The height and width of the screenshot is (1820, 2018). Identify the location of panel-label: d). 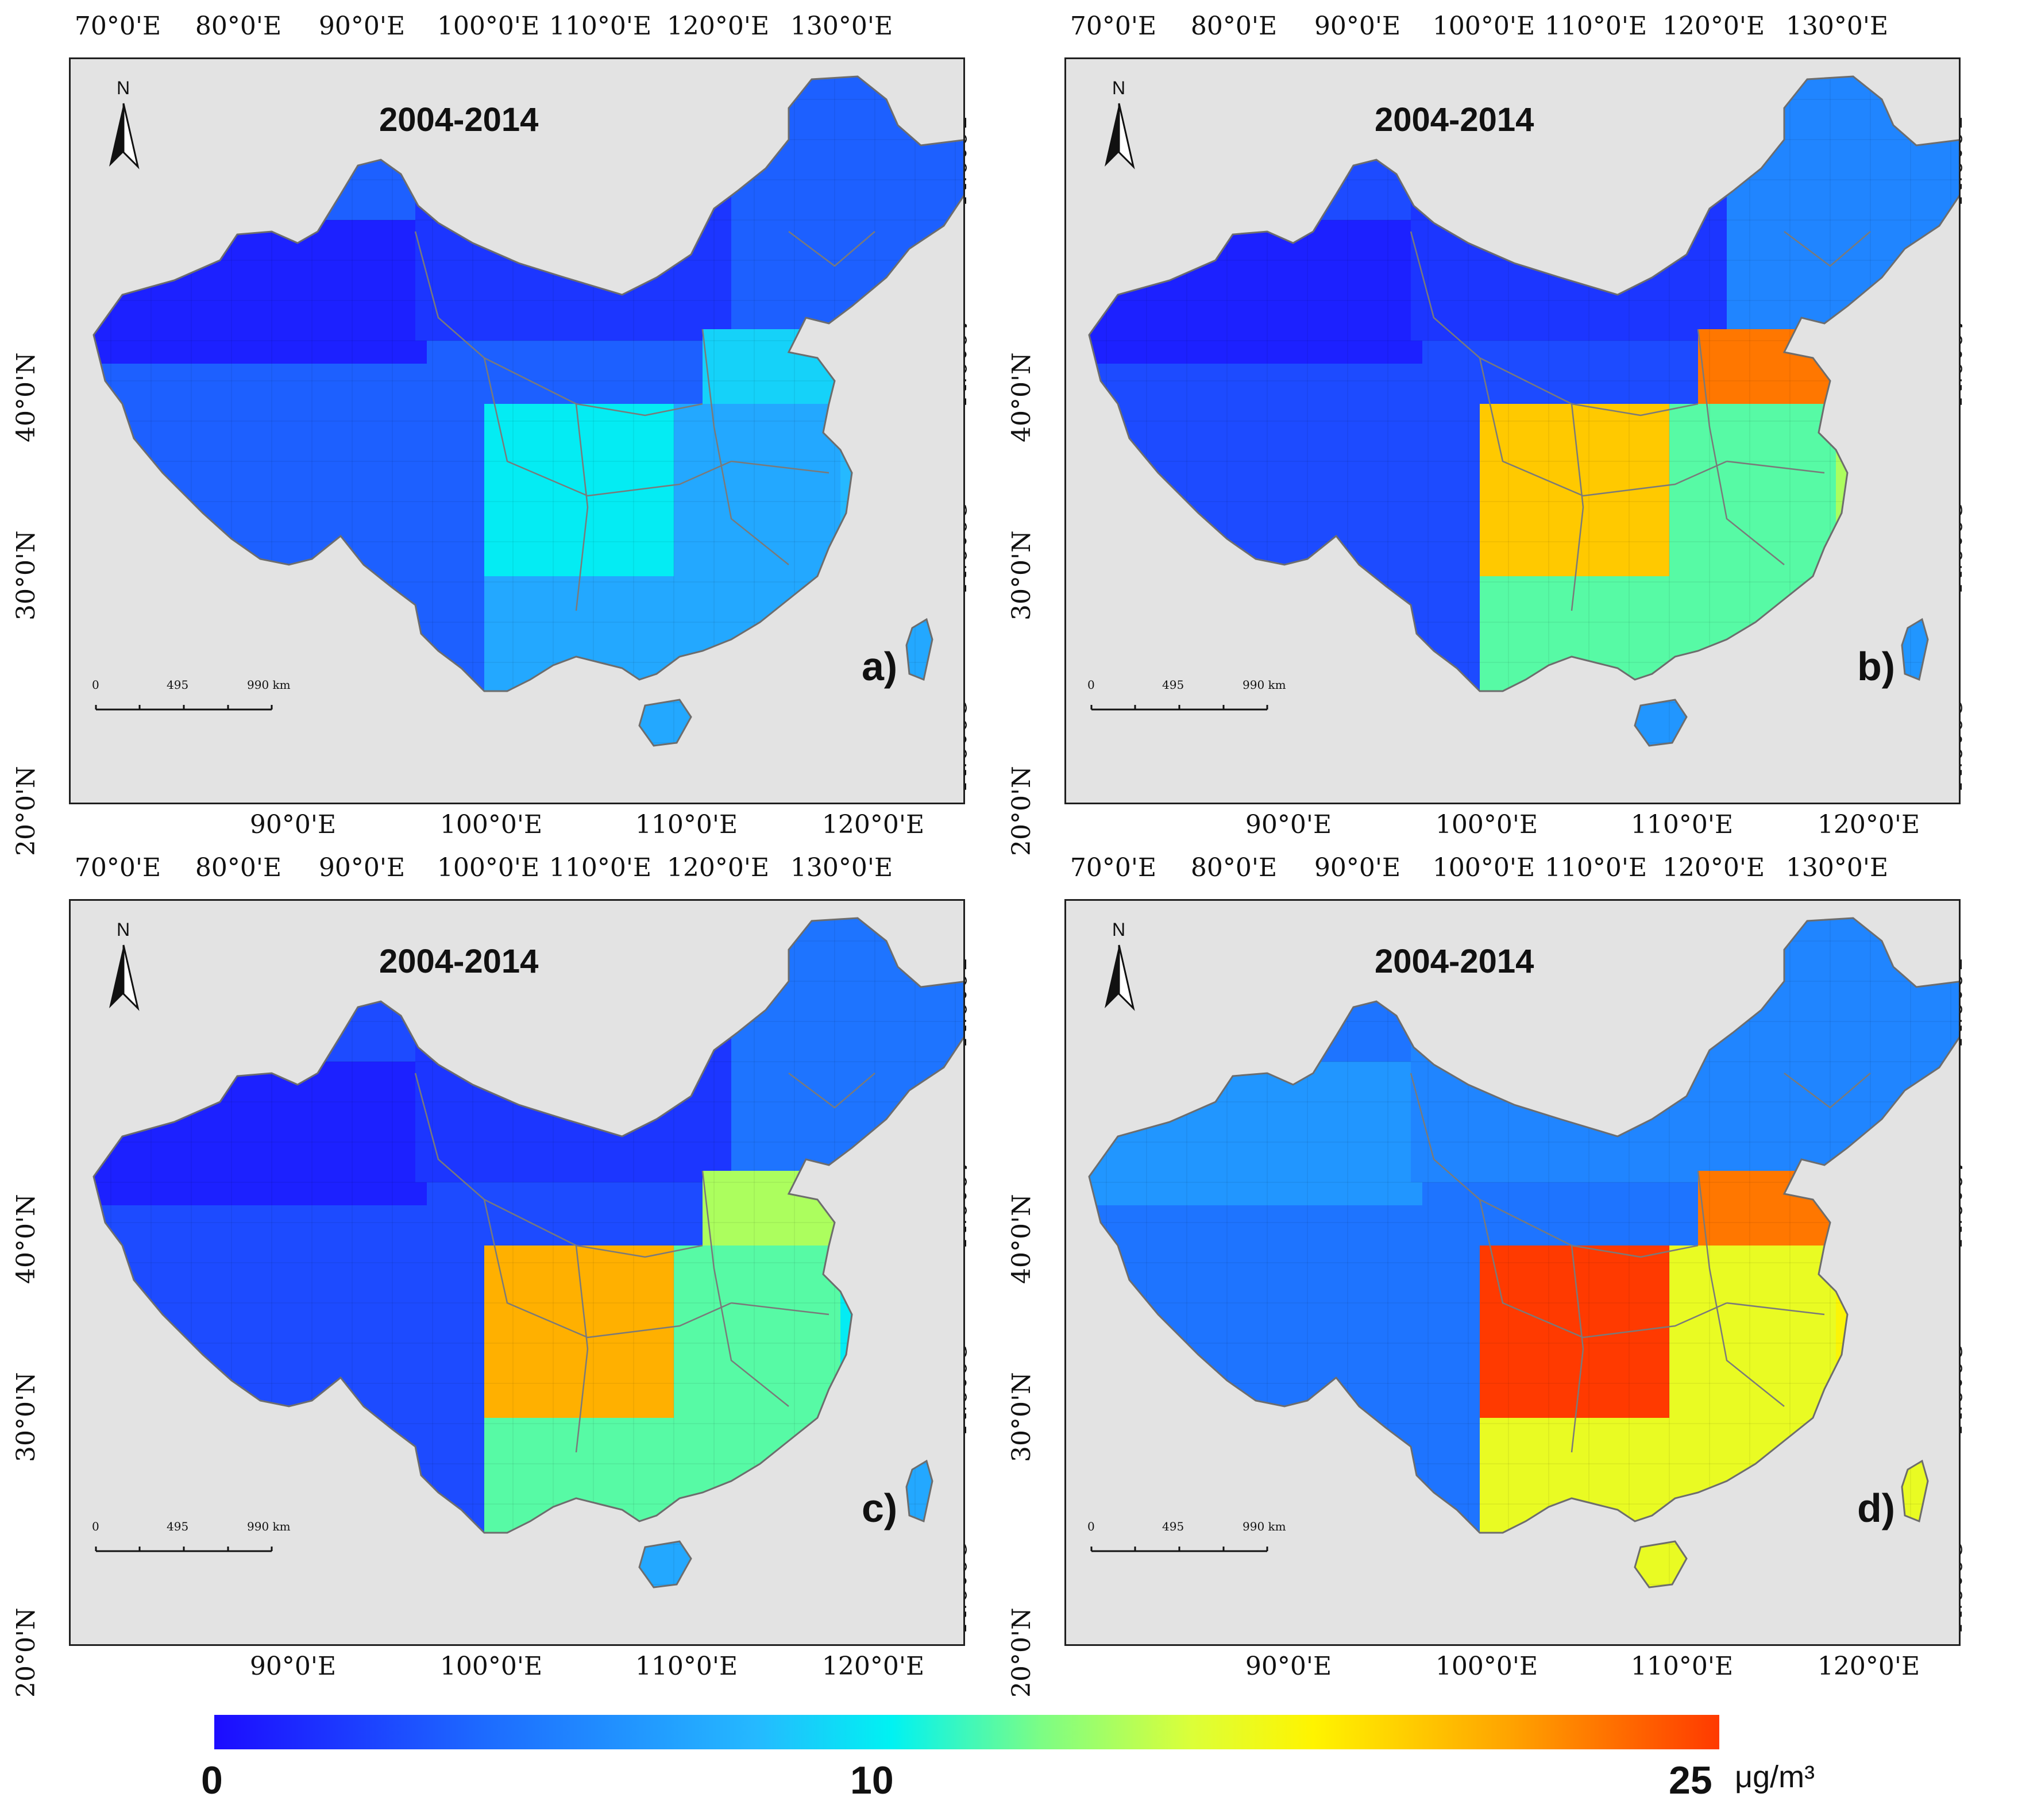
(1876, 1508).